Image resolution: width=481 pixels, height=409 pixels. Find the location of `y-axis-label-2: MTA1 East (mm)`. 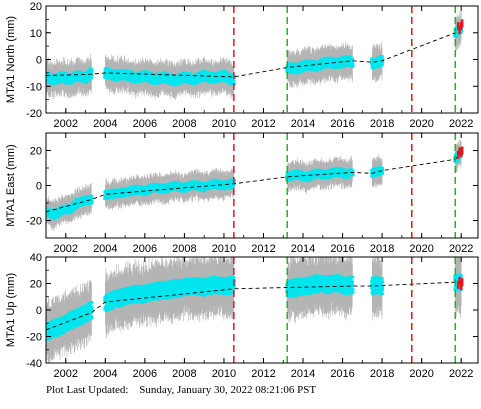

y-axis-label-2: MTA1 East (mm) is located at coordinates (11, 185).